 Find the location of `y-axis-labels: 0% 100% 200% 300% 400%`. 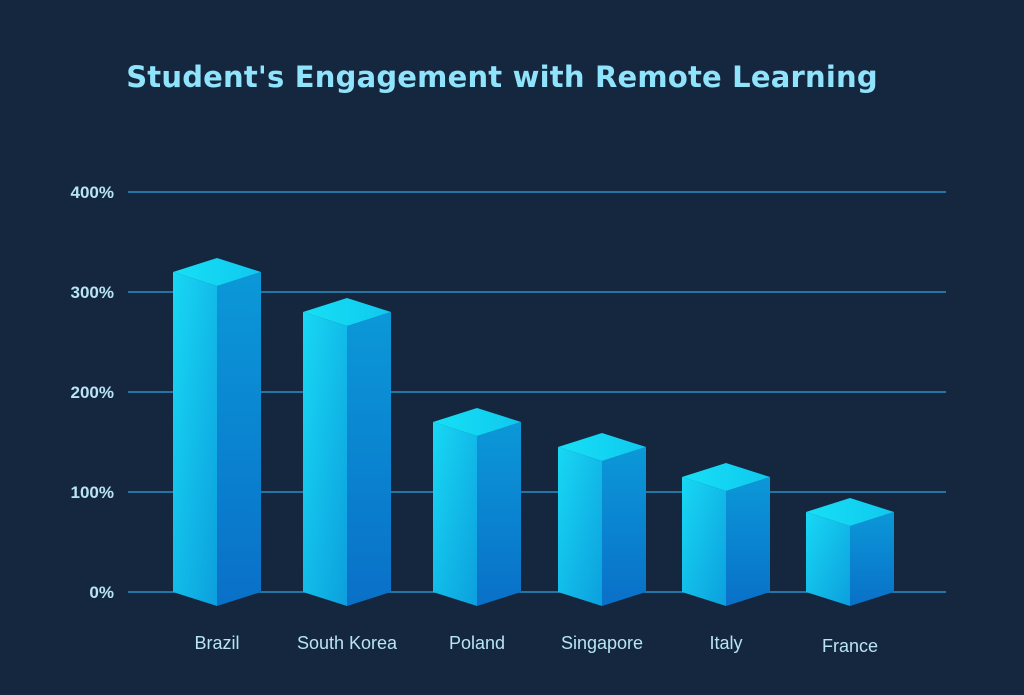

y-axis-labels: 0% 100% 200% 300% 400% is located at coordinates (92, 392).